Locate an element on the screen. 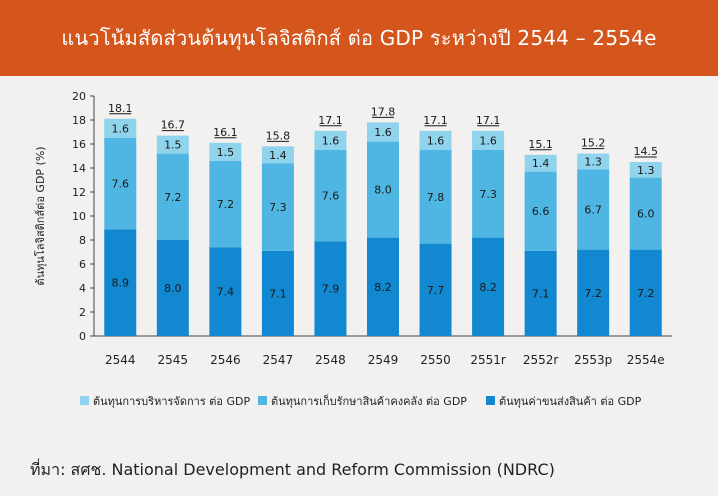  y-tick-label: 10 is located at coordinates (79, 216).